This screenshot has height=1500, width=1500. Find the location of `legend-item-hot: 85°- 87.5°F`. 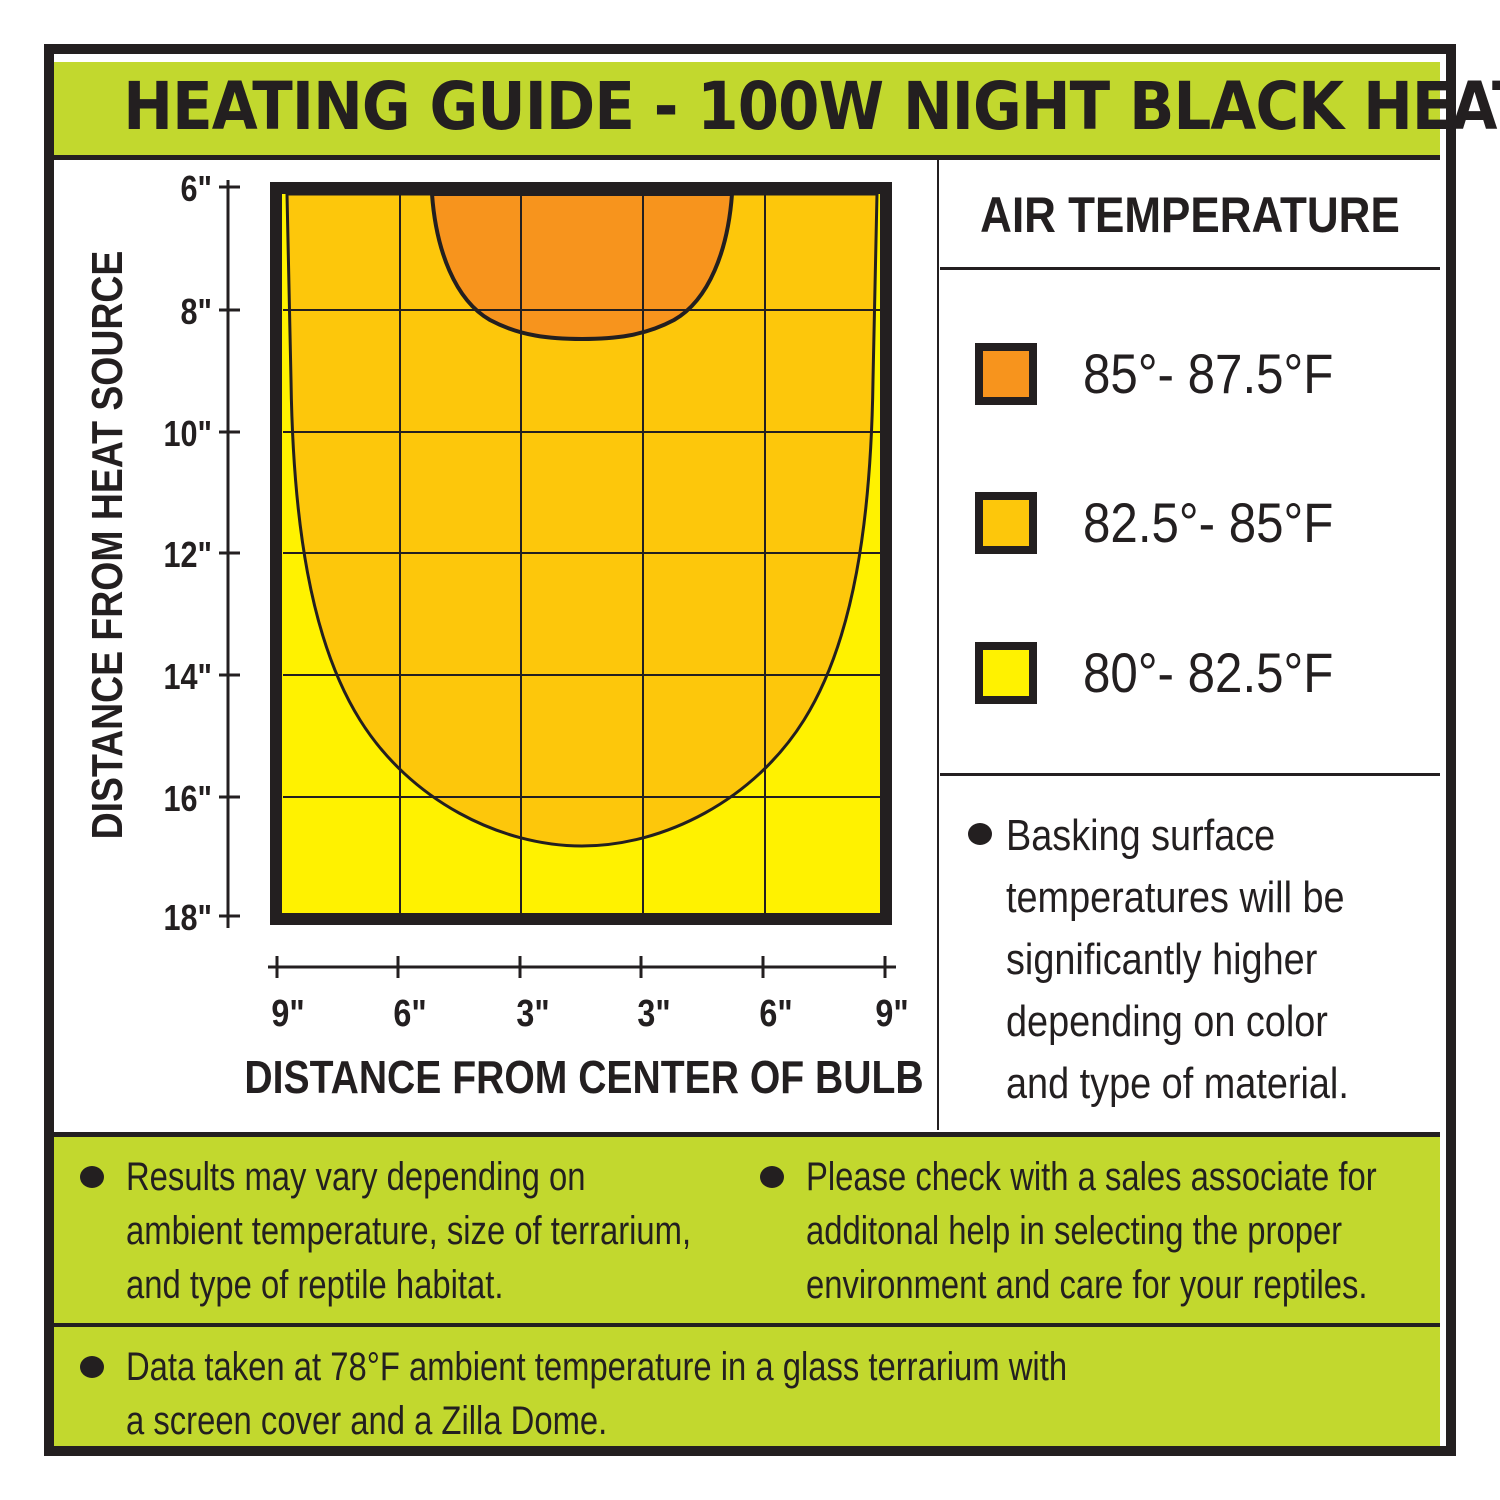

legend-item-hot: 85°- 87.5°F is located at coordinates (1205, 378).